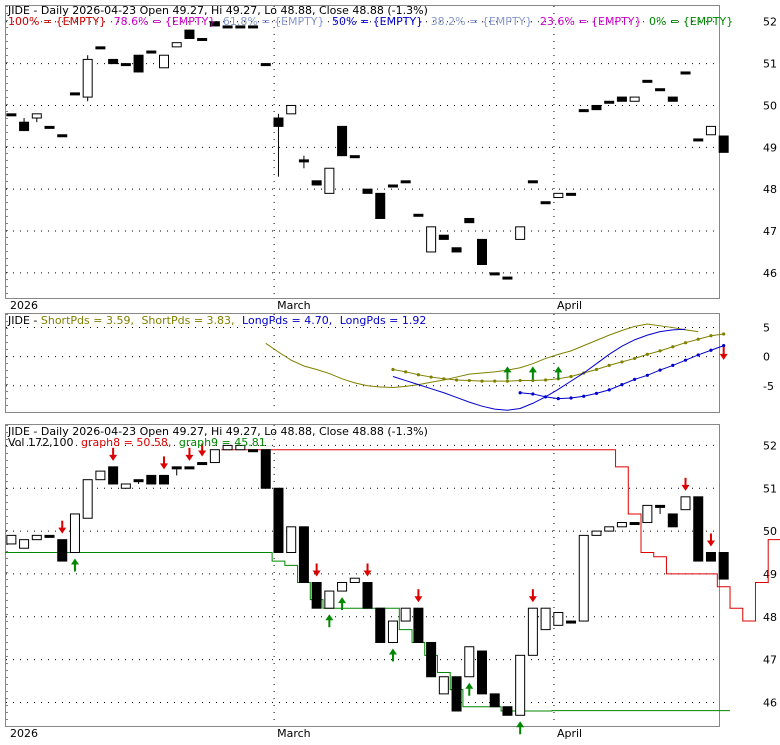 This screenshot has height=745, width=780. I want to click on oscillator-title-prefix: JIDE -, so click(24, 320).